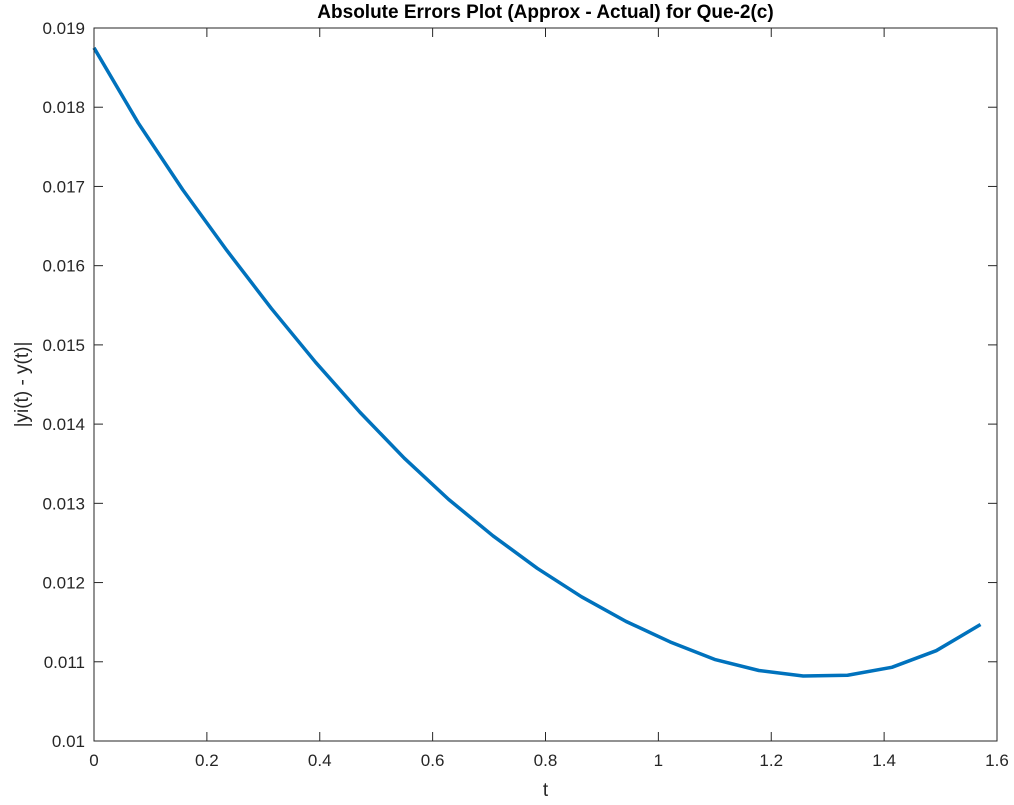  Describe the element at coordinates (68, 741) in the screenshot. I see `y-tick-label: 0.01` at that location.